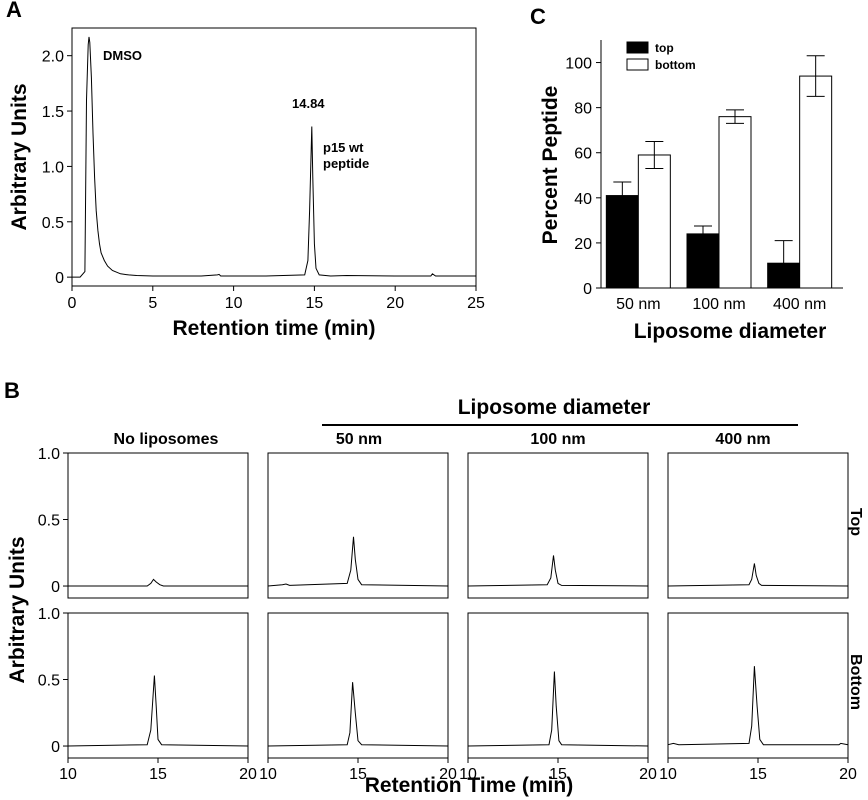 The width and height of the screenshot is (868, 800). What do you see at coordinates (742, 439) in the screenshot?
I see `column-title-400nm: 400 nm` at bounding box center [742, 439].